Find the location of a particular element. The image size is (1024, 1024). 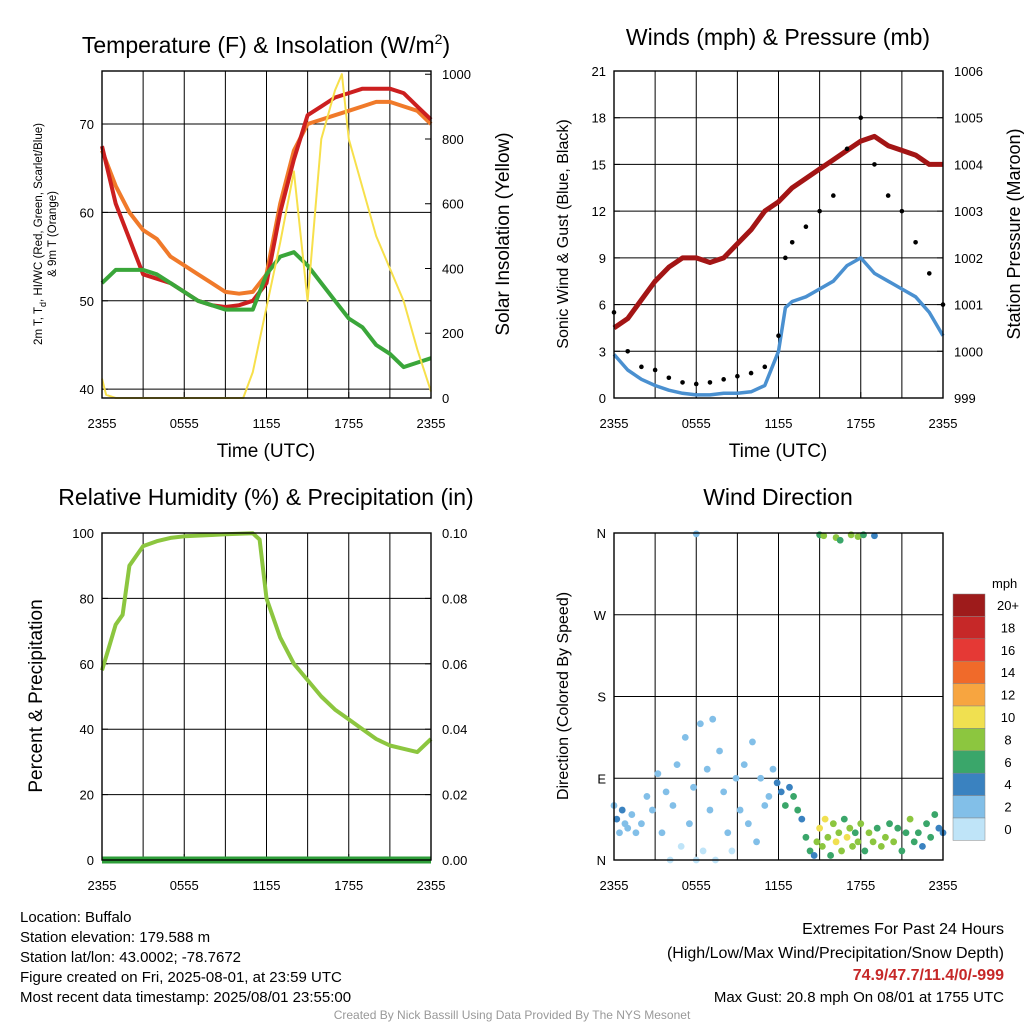

wind-y-tick-label: 12 is located at coordinates (599, 211).